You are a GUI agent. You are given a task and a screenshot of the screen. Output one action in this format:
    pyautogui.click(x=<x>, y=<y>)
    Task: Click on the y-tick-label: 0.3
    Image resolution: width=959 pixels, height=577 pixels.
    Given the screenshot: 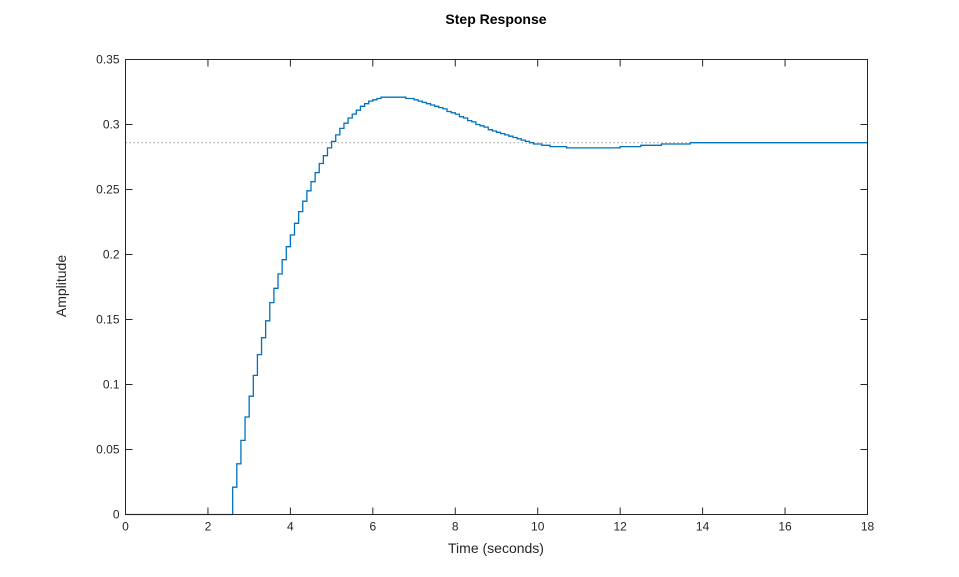 What is the action you would take?
    pyautogui.click(x=111, y=125)
    